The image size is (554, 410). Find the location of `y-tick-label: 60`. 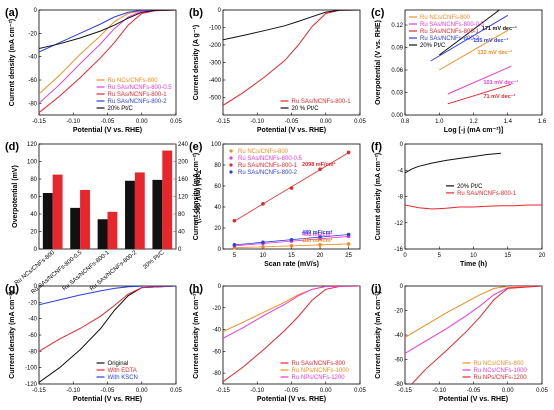

y-tick-label: 60 is located at coordinates (217, 187).